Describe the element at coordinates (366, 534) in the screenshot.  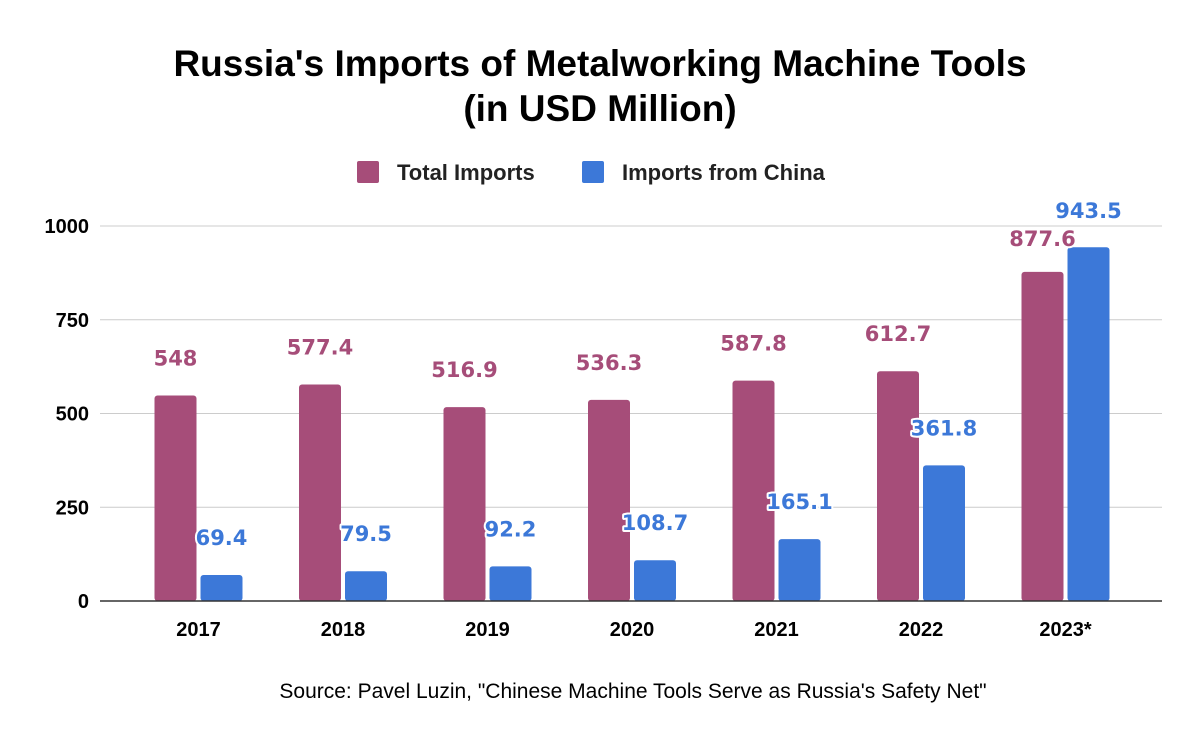
I see `data-label-imports-from-china: 79.5` at that location.